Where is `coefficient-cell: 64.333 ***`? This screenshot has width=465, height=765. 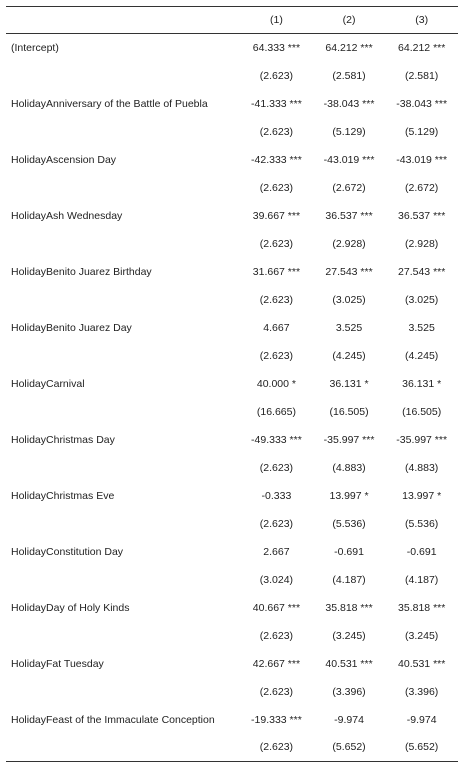
coefficient-cell: 64.333 *** is located at coordinates (276, 47).